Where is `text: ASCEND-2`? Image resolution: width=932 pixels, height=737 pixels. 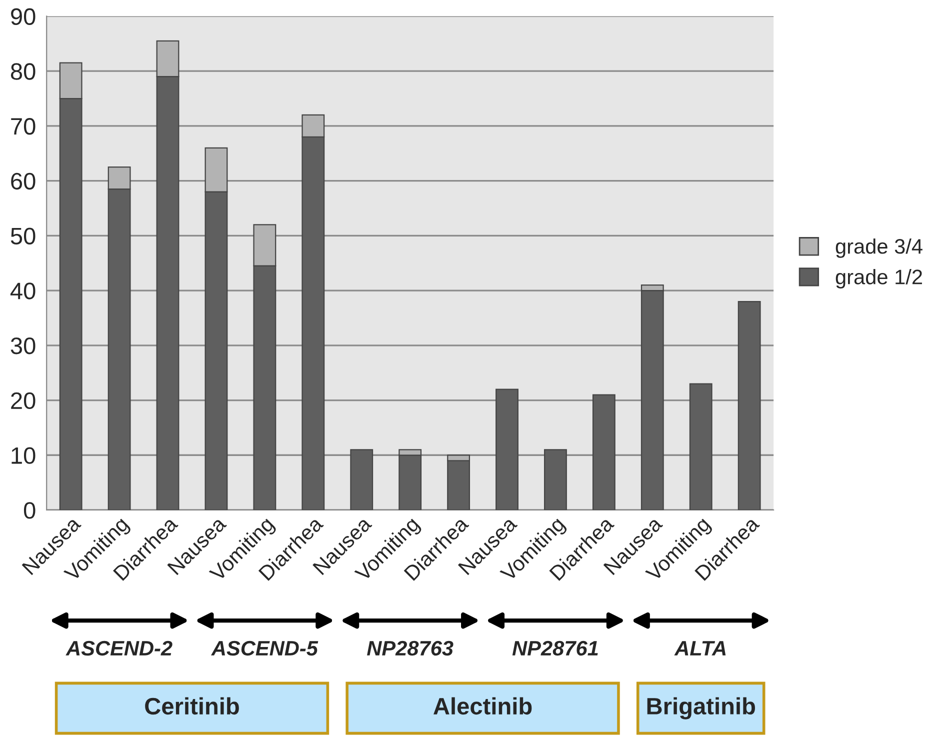 text: ASCEND-2 is located at coordinates (119, 648).